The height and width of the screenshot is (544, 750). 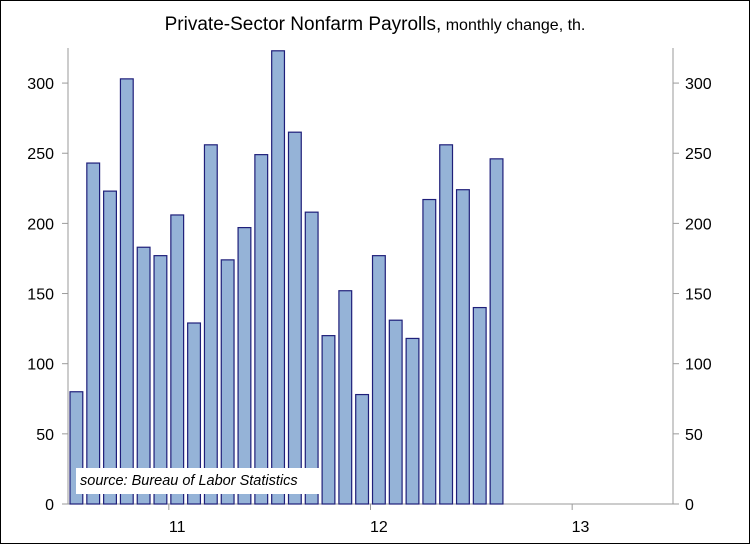 What do you see at coordinates (45, 435) in the screenshot?
I see `y-tick-label-left: 50` at bounding box center [45, 435].